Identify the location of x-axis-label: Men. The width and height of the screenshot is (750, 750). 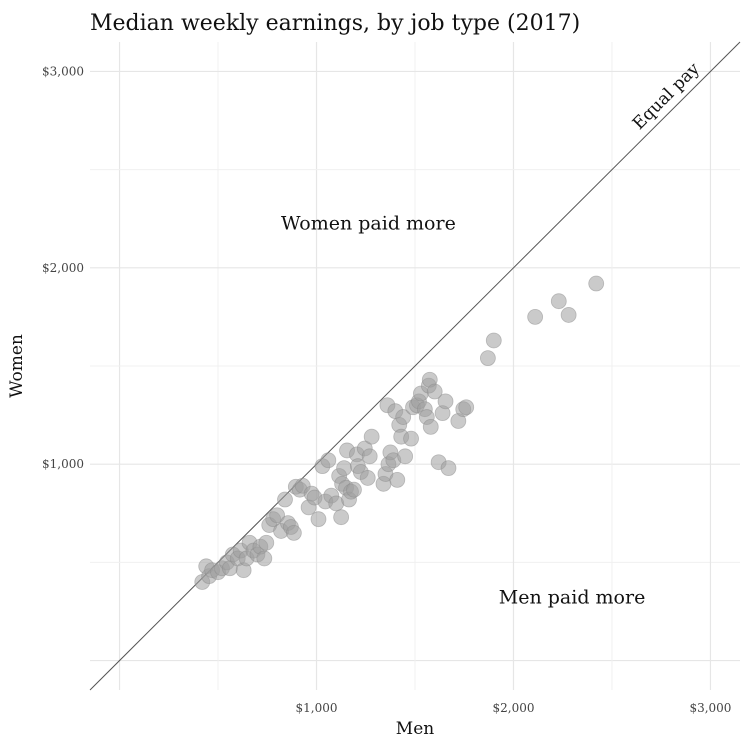
(415, 729).